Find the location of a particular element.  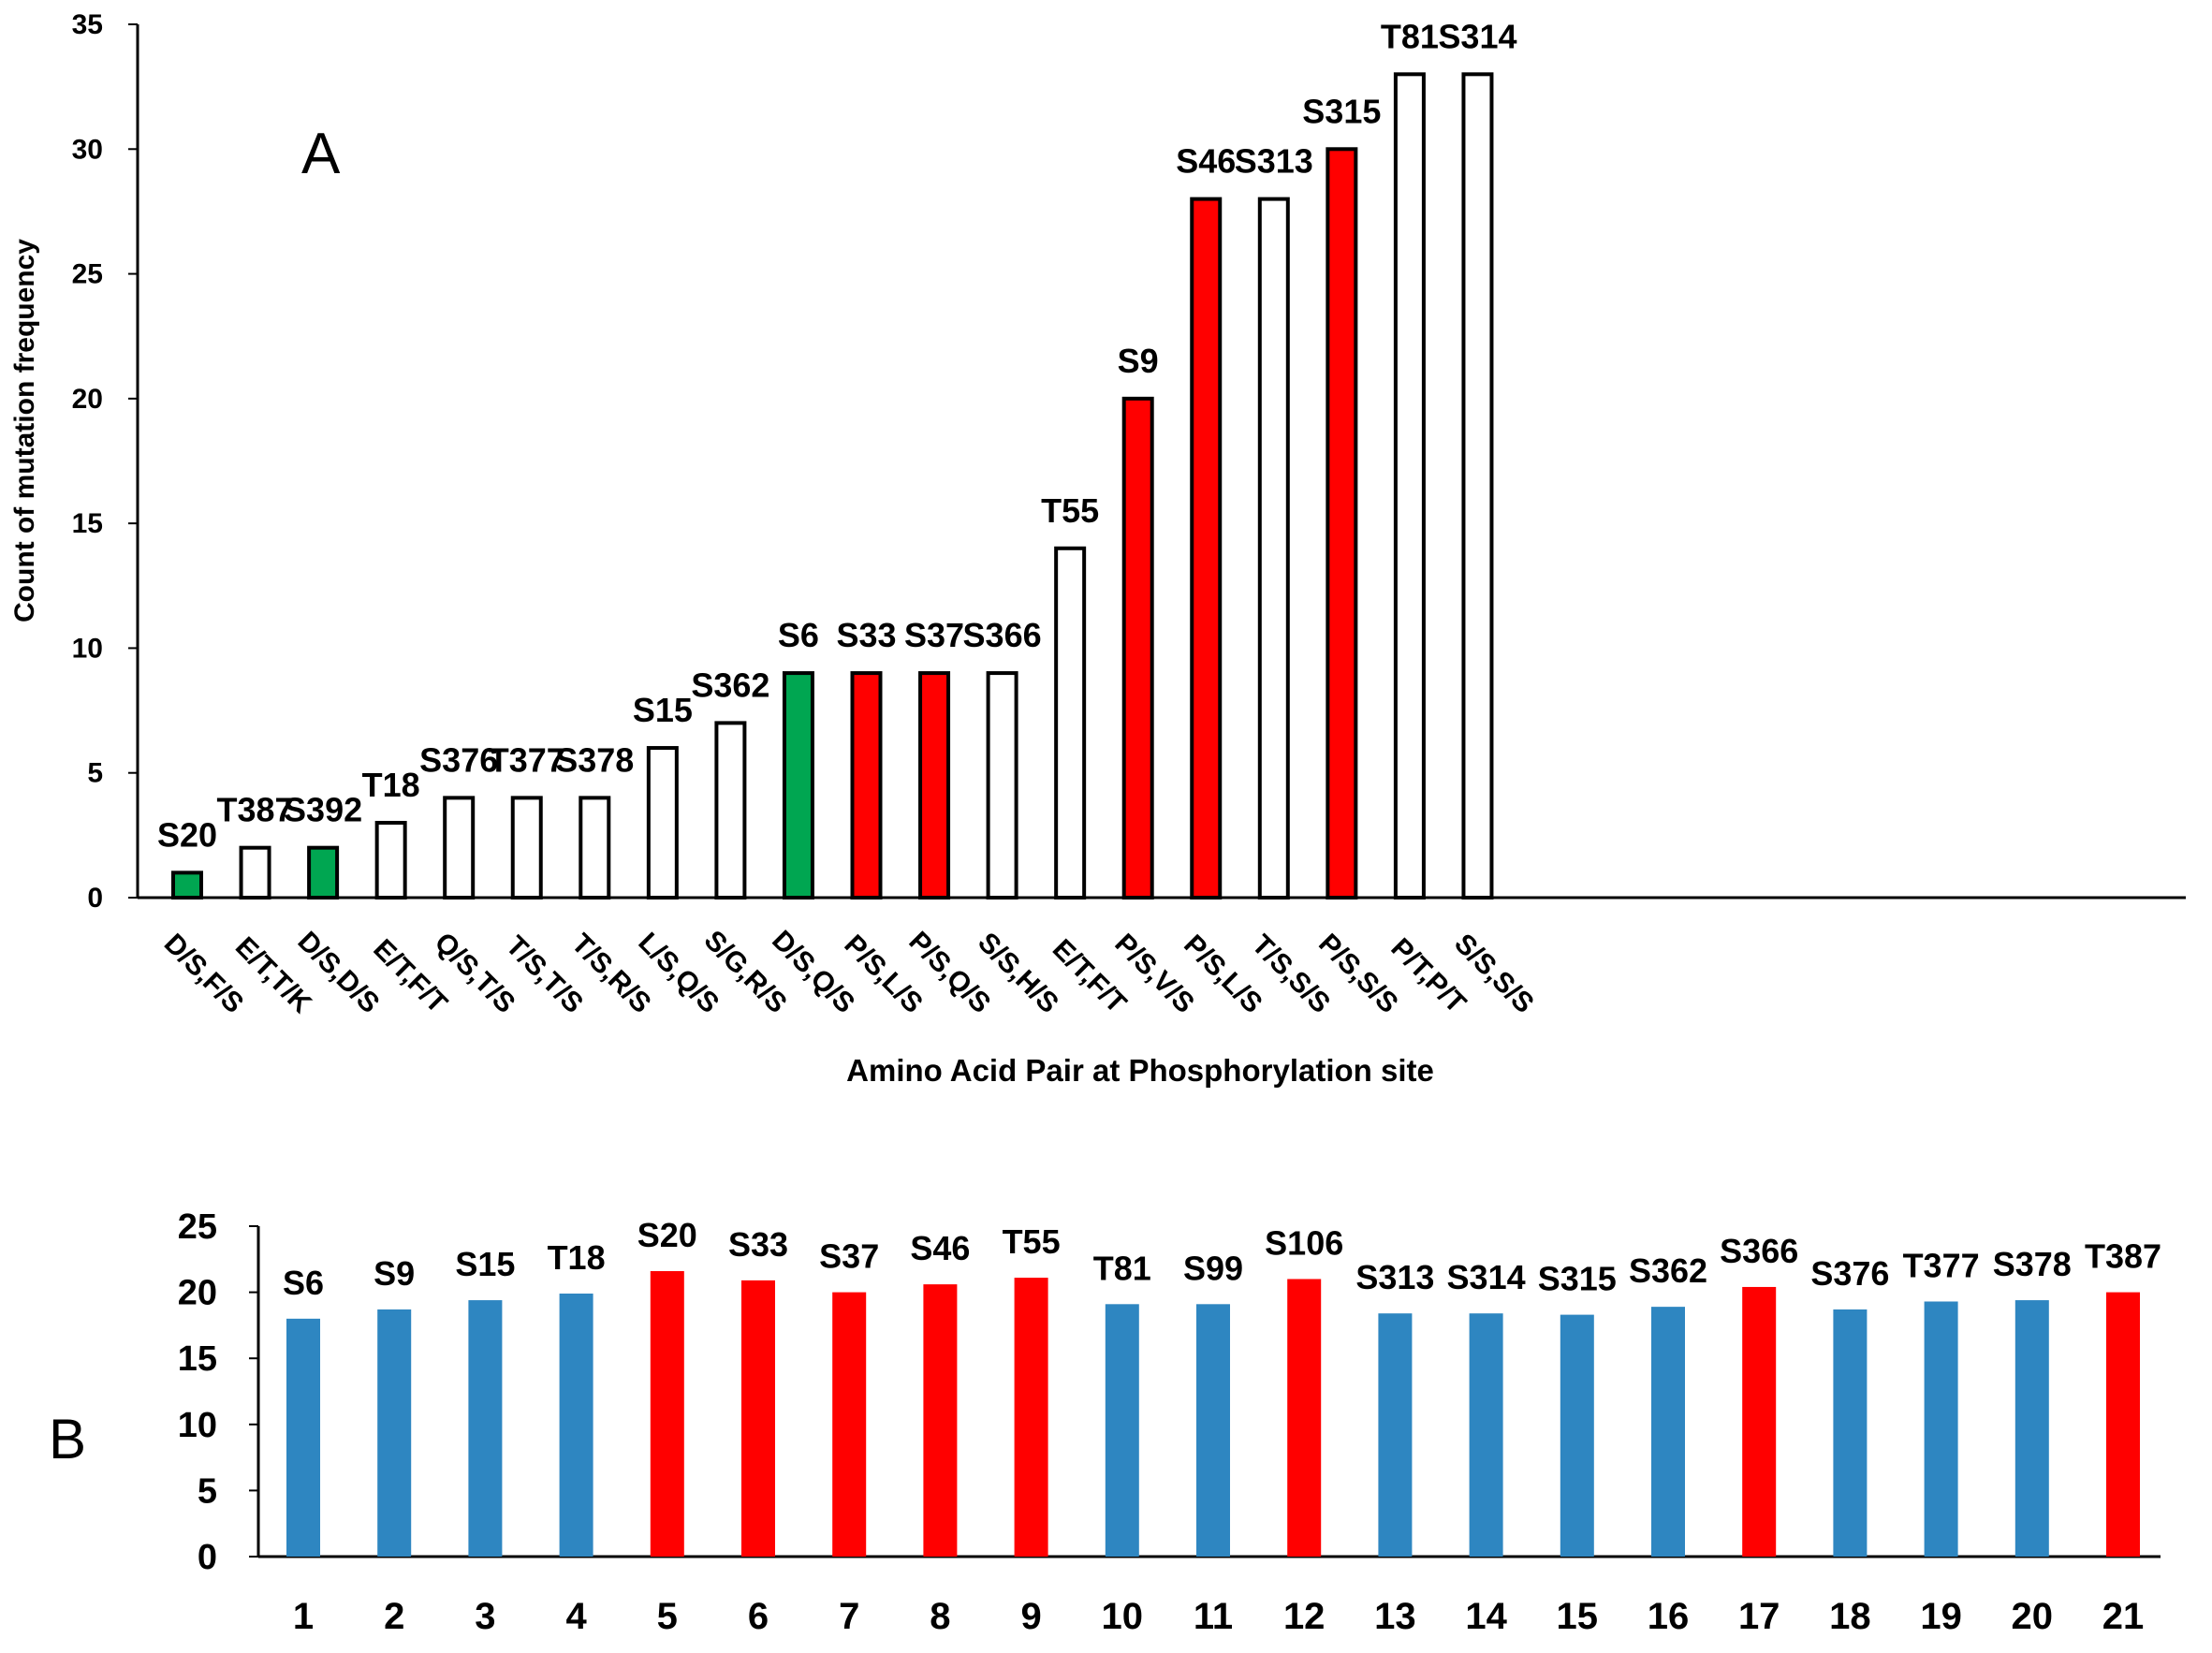

panel-b-category-label: 20 is located at coordinates (2033, 1617).